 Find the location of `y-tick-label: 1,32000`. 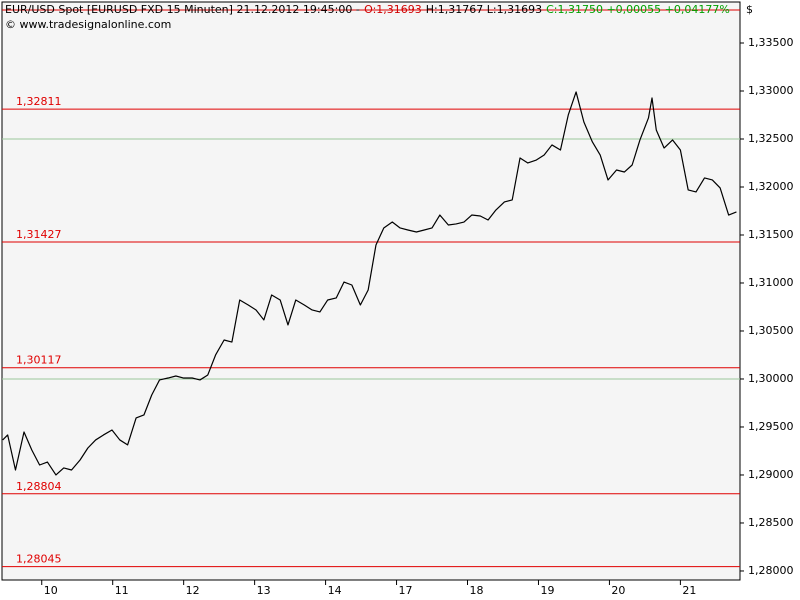

y-tick-label: 1,32000 is located at coordinates (771, 186).